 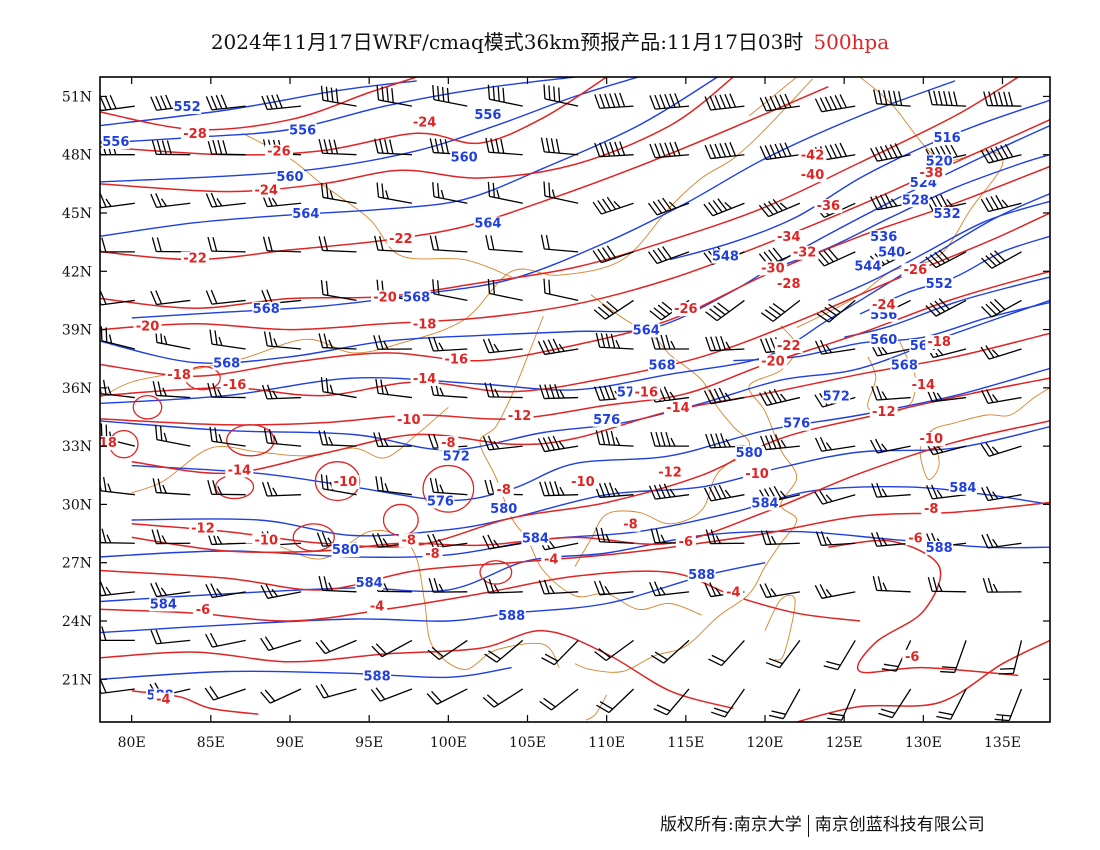 What do you see at coordinates (575, 566) in the screenshot?
I see `height-contour` at bounding box center [575, 566].